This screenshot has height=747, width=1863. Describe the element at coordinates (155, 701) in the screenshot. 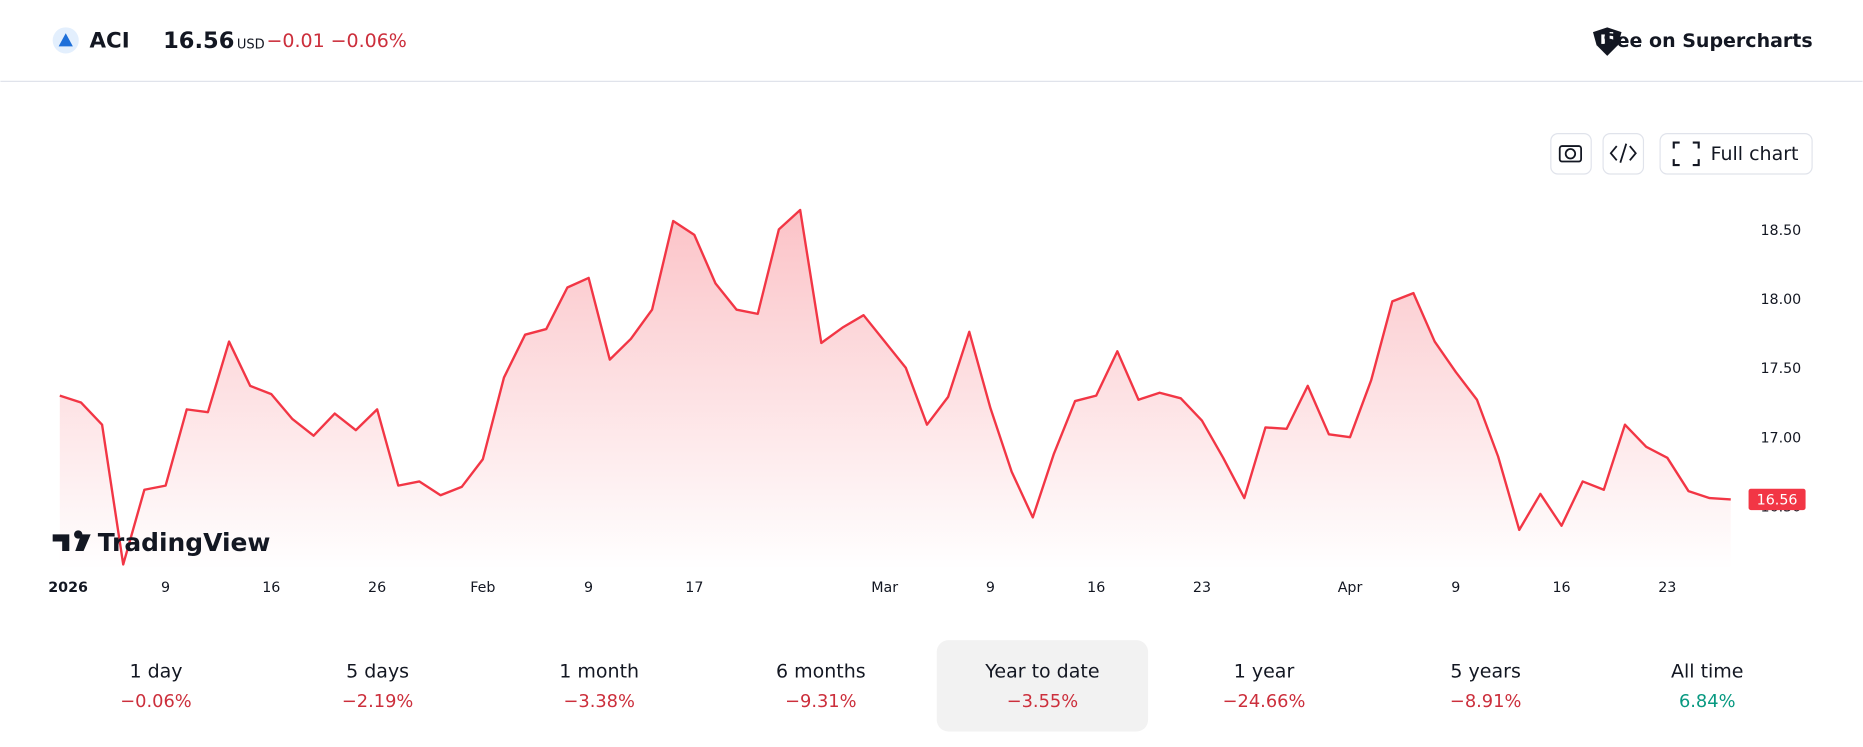

I see `period-change: −0.06%` at that location.